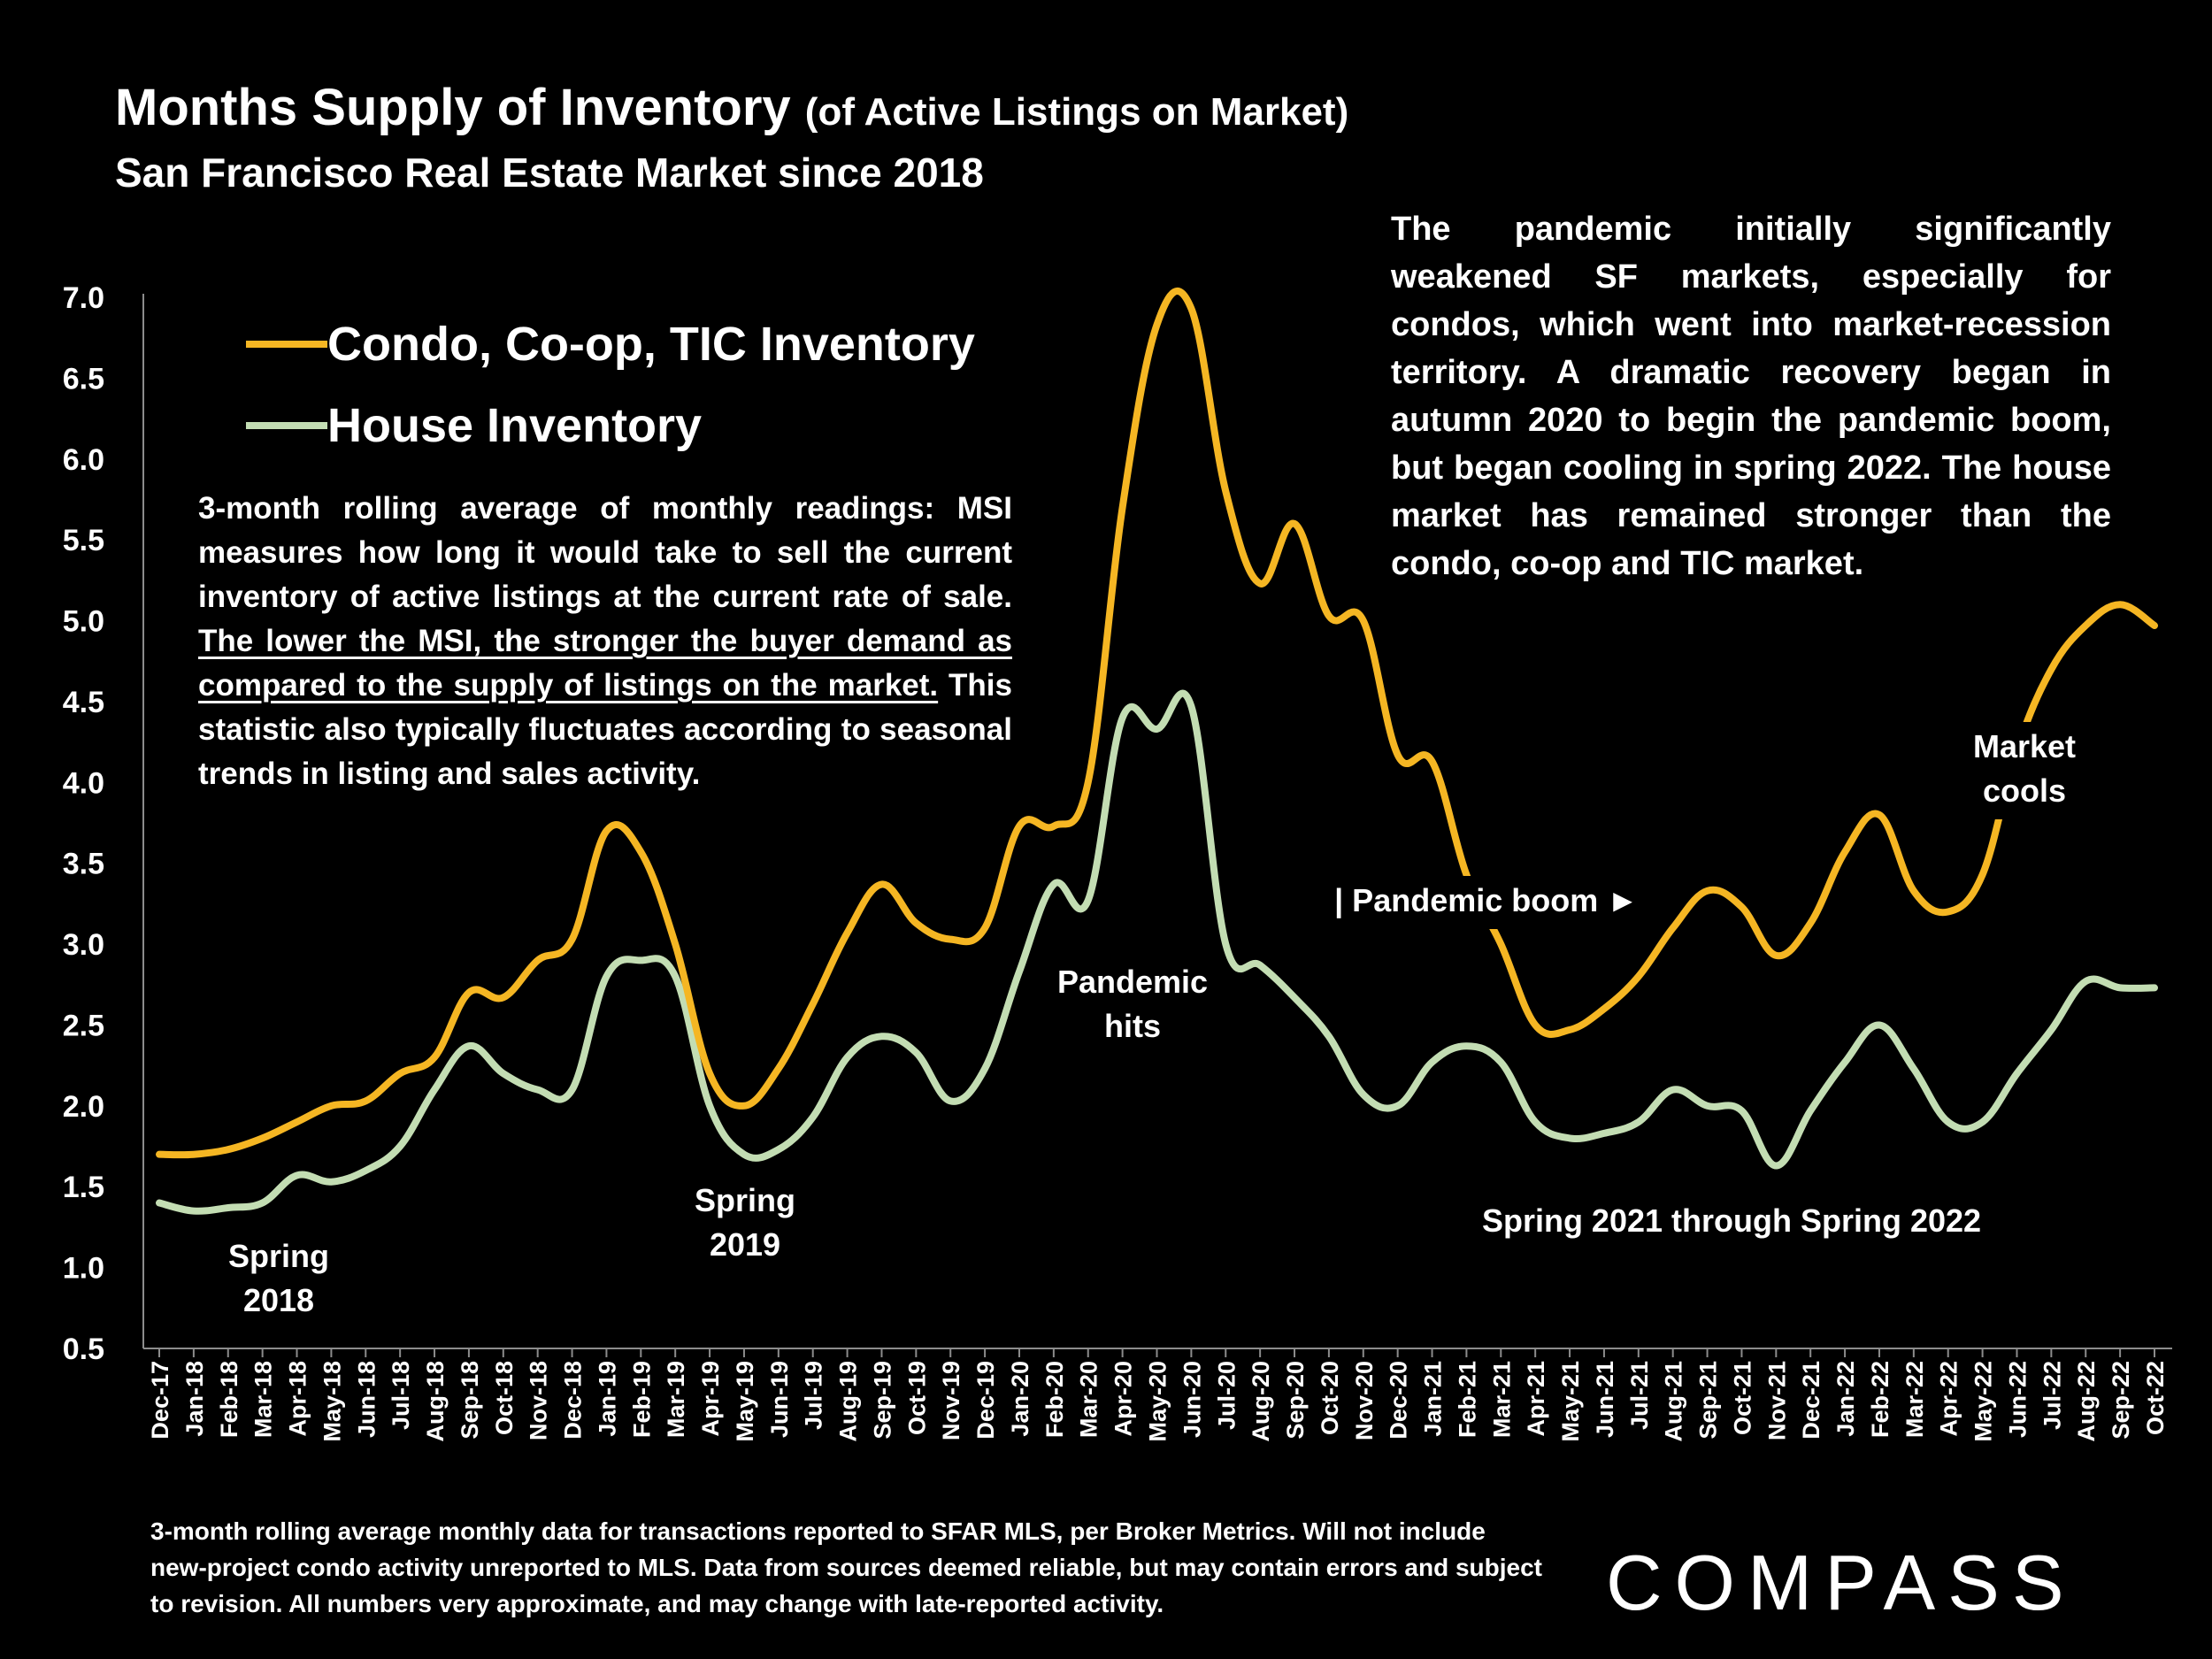  I want to click on annotation-bg-spring2018, so click(279, 1280).